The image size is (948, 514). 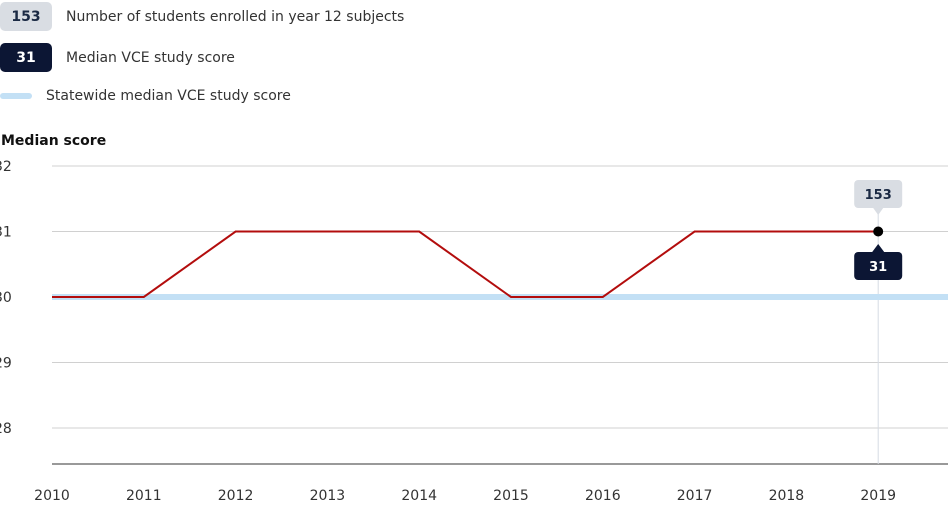 What do you see at coordinates (54, 141) in the screenshot?
I see `y-axis-title: Median score` at bounding box center [54, 141].